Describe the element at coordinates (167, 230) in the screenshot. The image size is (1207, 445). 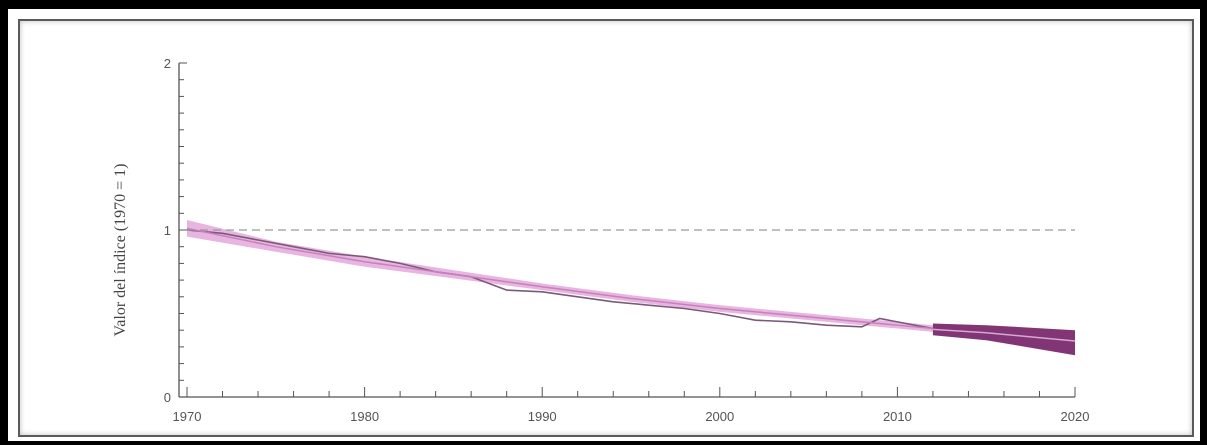
I see `y-tick-label: 1` at that location.